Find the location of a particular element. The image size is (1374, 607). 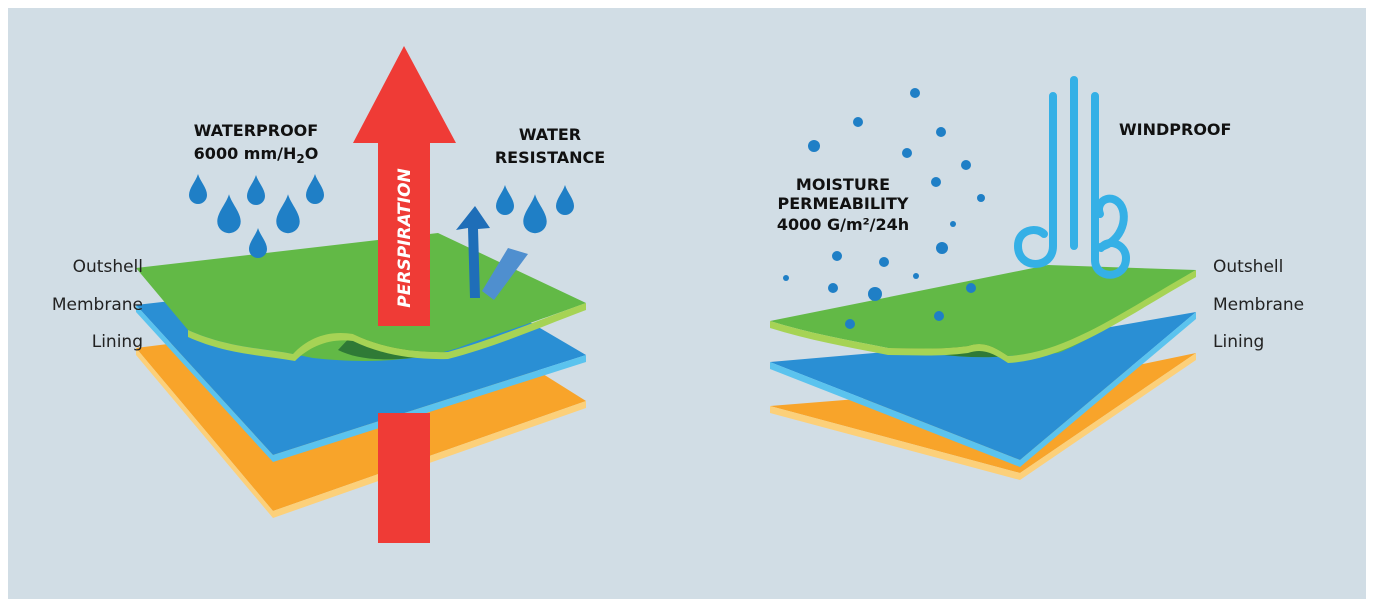

windproof-label: WINDPROOF is located at coordinates (1175, 129).